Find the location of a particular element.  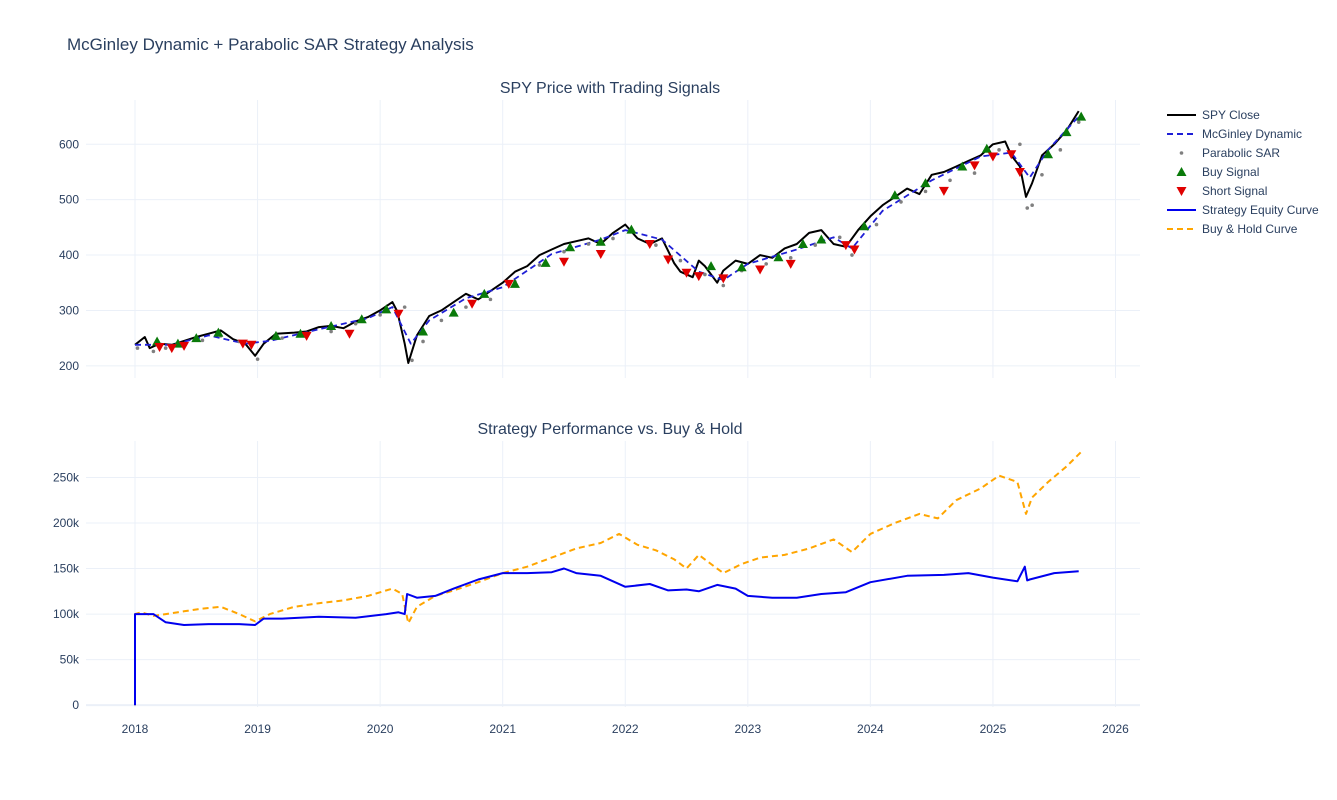

legend-label: McGinley Dynamic is located at coordinates (1252, 134).